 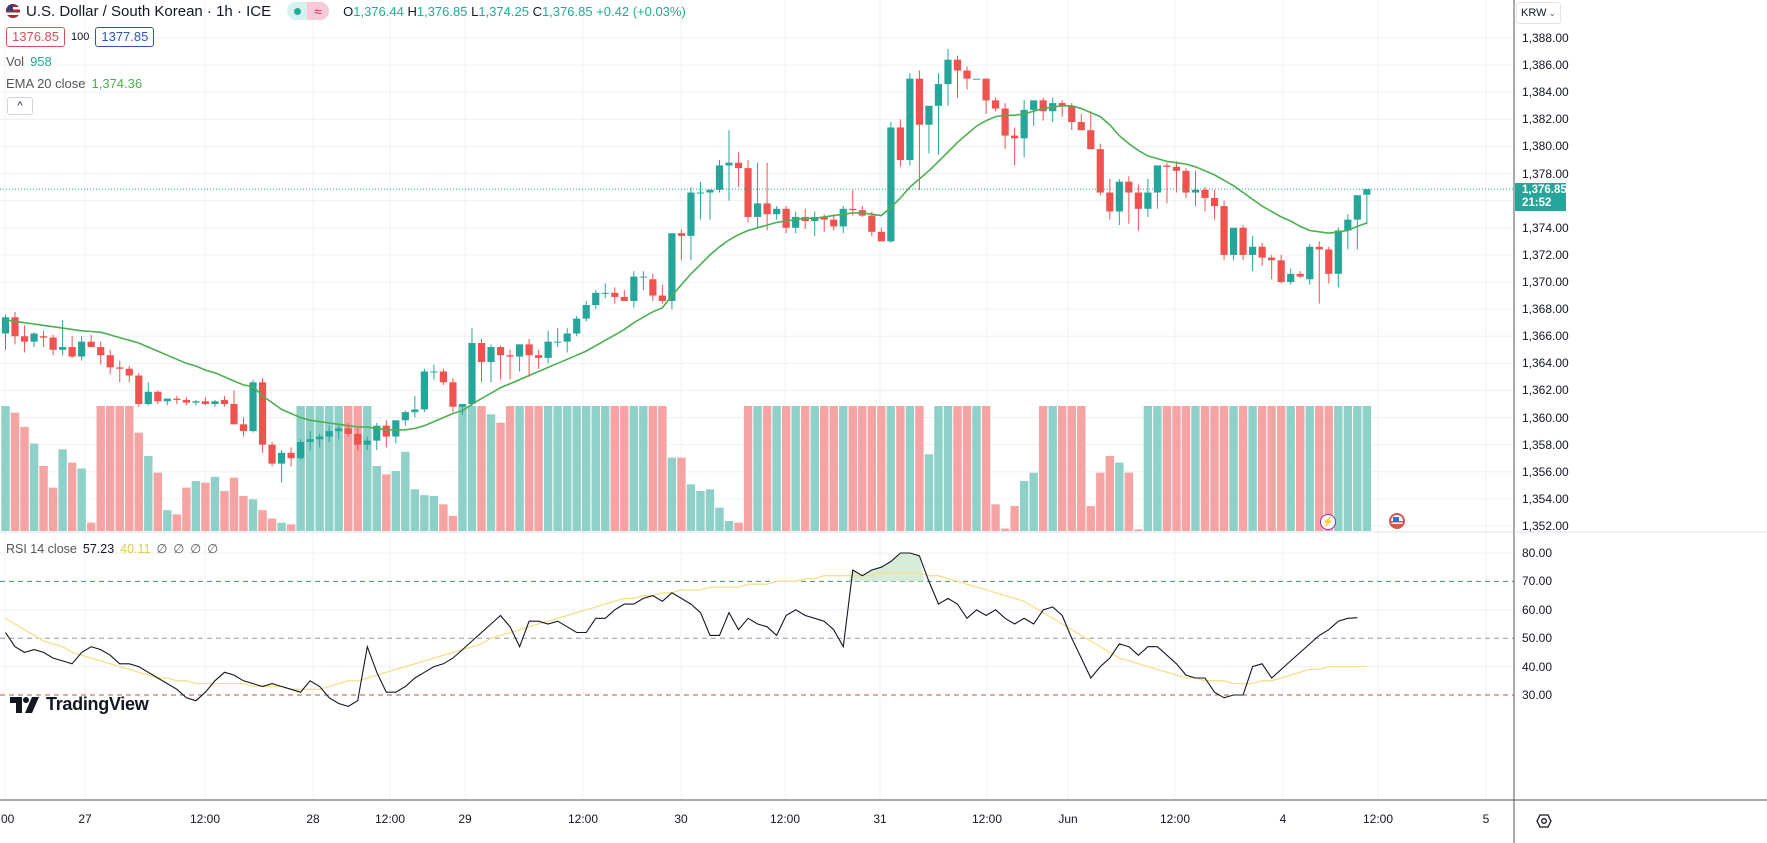 What do you see at coordinates (641, 11) in the screenshot?
I see `change-value: +0.42 (+0.03%)` at bounding box center [641, 11].